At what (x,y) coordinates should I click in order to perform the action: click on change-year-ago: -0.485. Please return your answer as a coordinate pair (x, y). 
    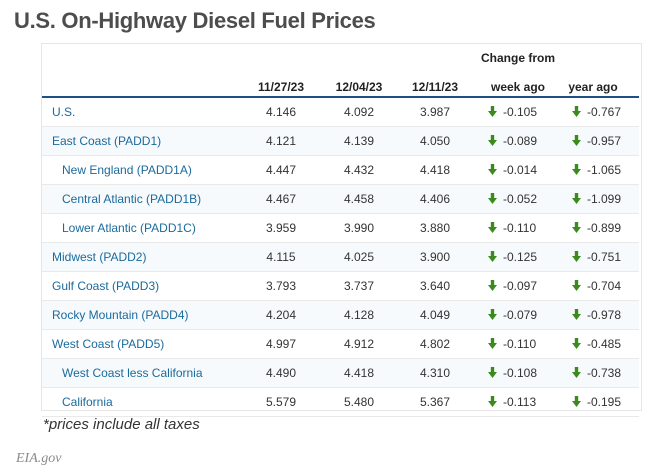
    Looking at the image, I should click on (596, 344).